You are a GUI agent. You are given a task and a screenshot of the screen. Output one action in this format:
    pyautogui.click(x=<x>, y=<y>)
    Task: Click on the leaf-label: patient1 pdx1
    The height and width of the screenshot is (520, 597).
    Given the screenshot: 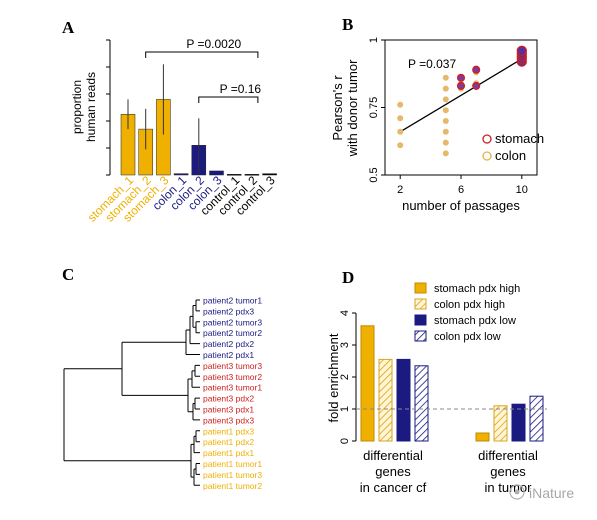 What is the action you would take?
    pyautogui.click(x=228, y=453)
    